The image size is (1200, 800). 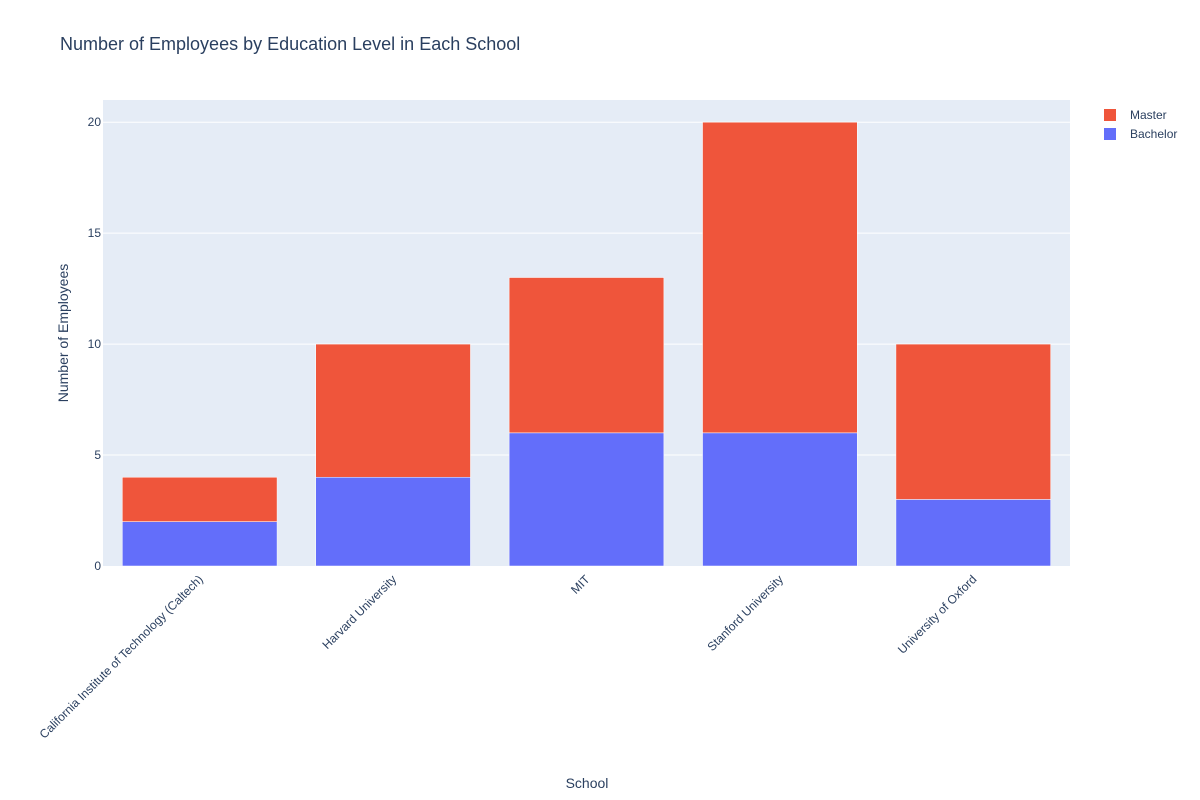 What do you see at coordinates (63, 333) in the screenshot?
I see `y-axis-title: Number of Employees` at bounding box center [63, 333].